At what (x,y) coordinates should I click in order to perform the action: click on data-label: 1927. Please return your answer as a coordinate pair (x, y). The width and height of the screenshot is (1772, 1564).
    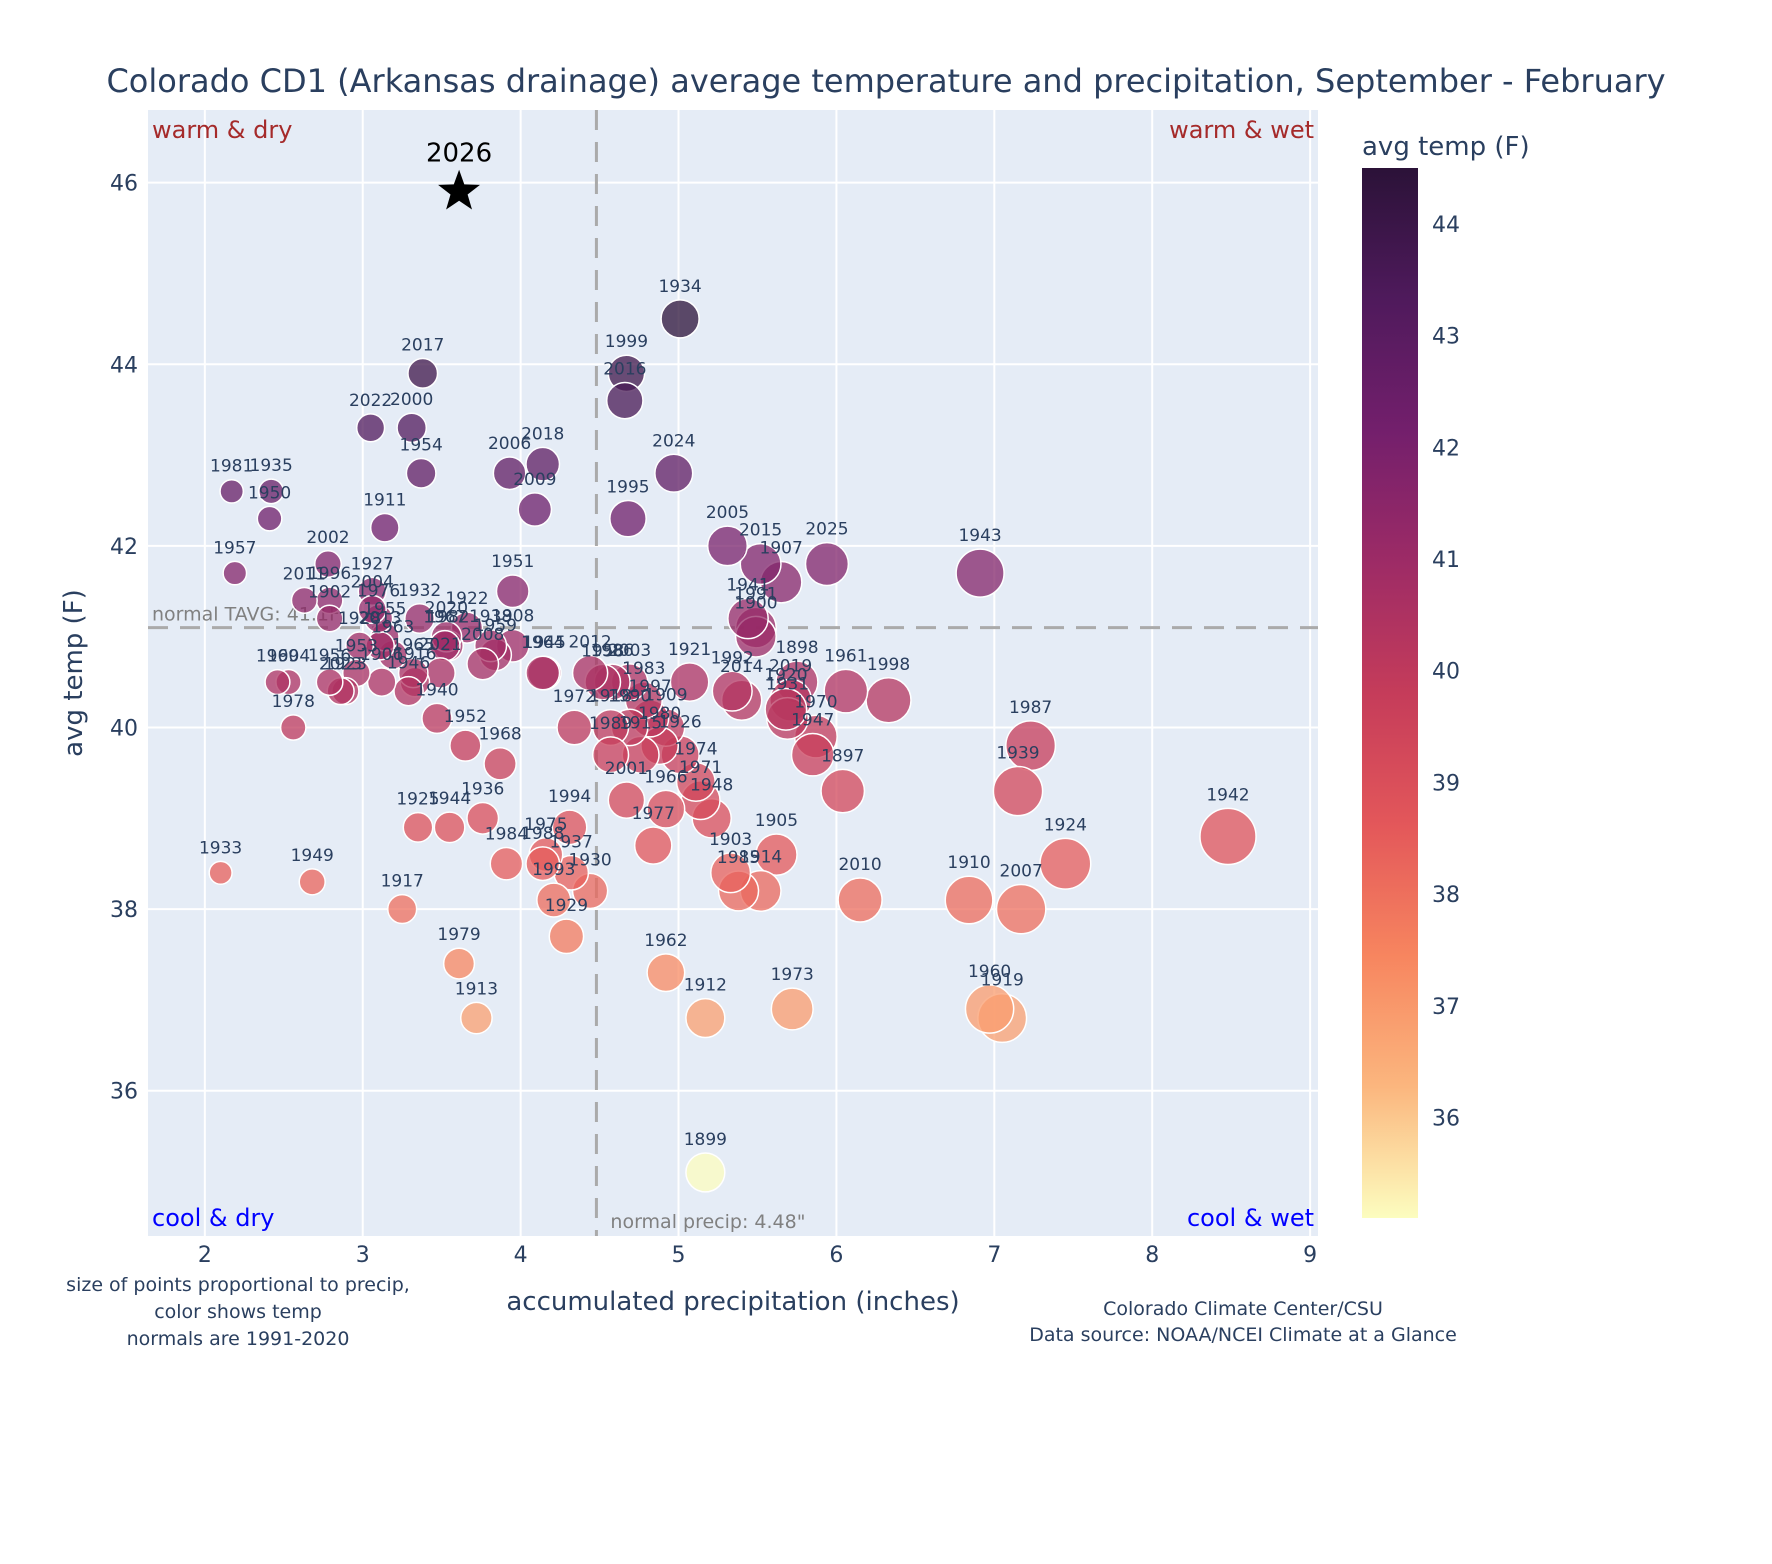
    Looking at the image, I should click on (372, 564).